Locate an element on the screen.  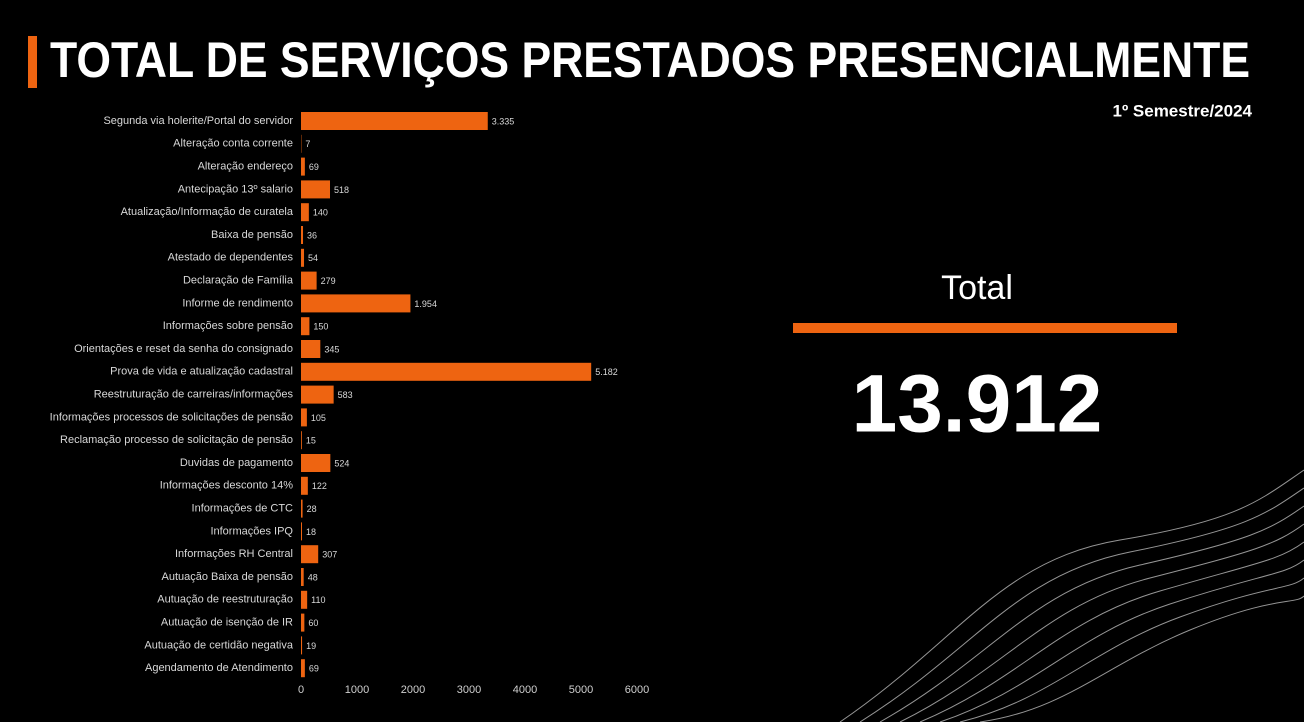
value-label: 524 is located at coordinates (341, 463).